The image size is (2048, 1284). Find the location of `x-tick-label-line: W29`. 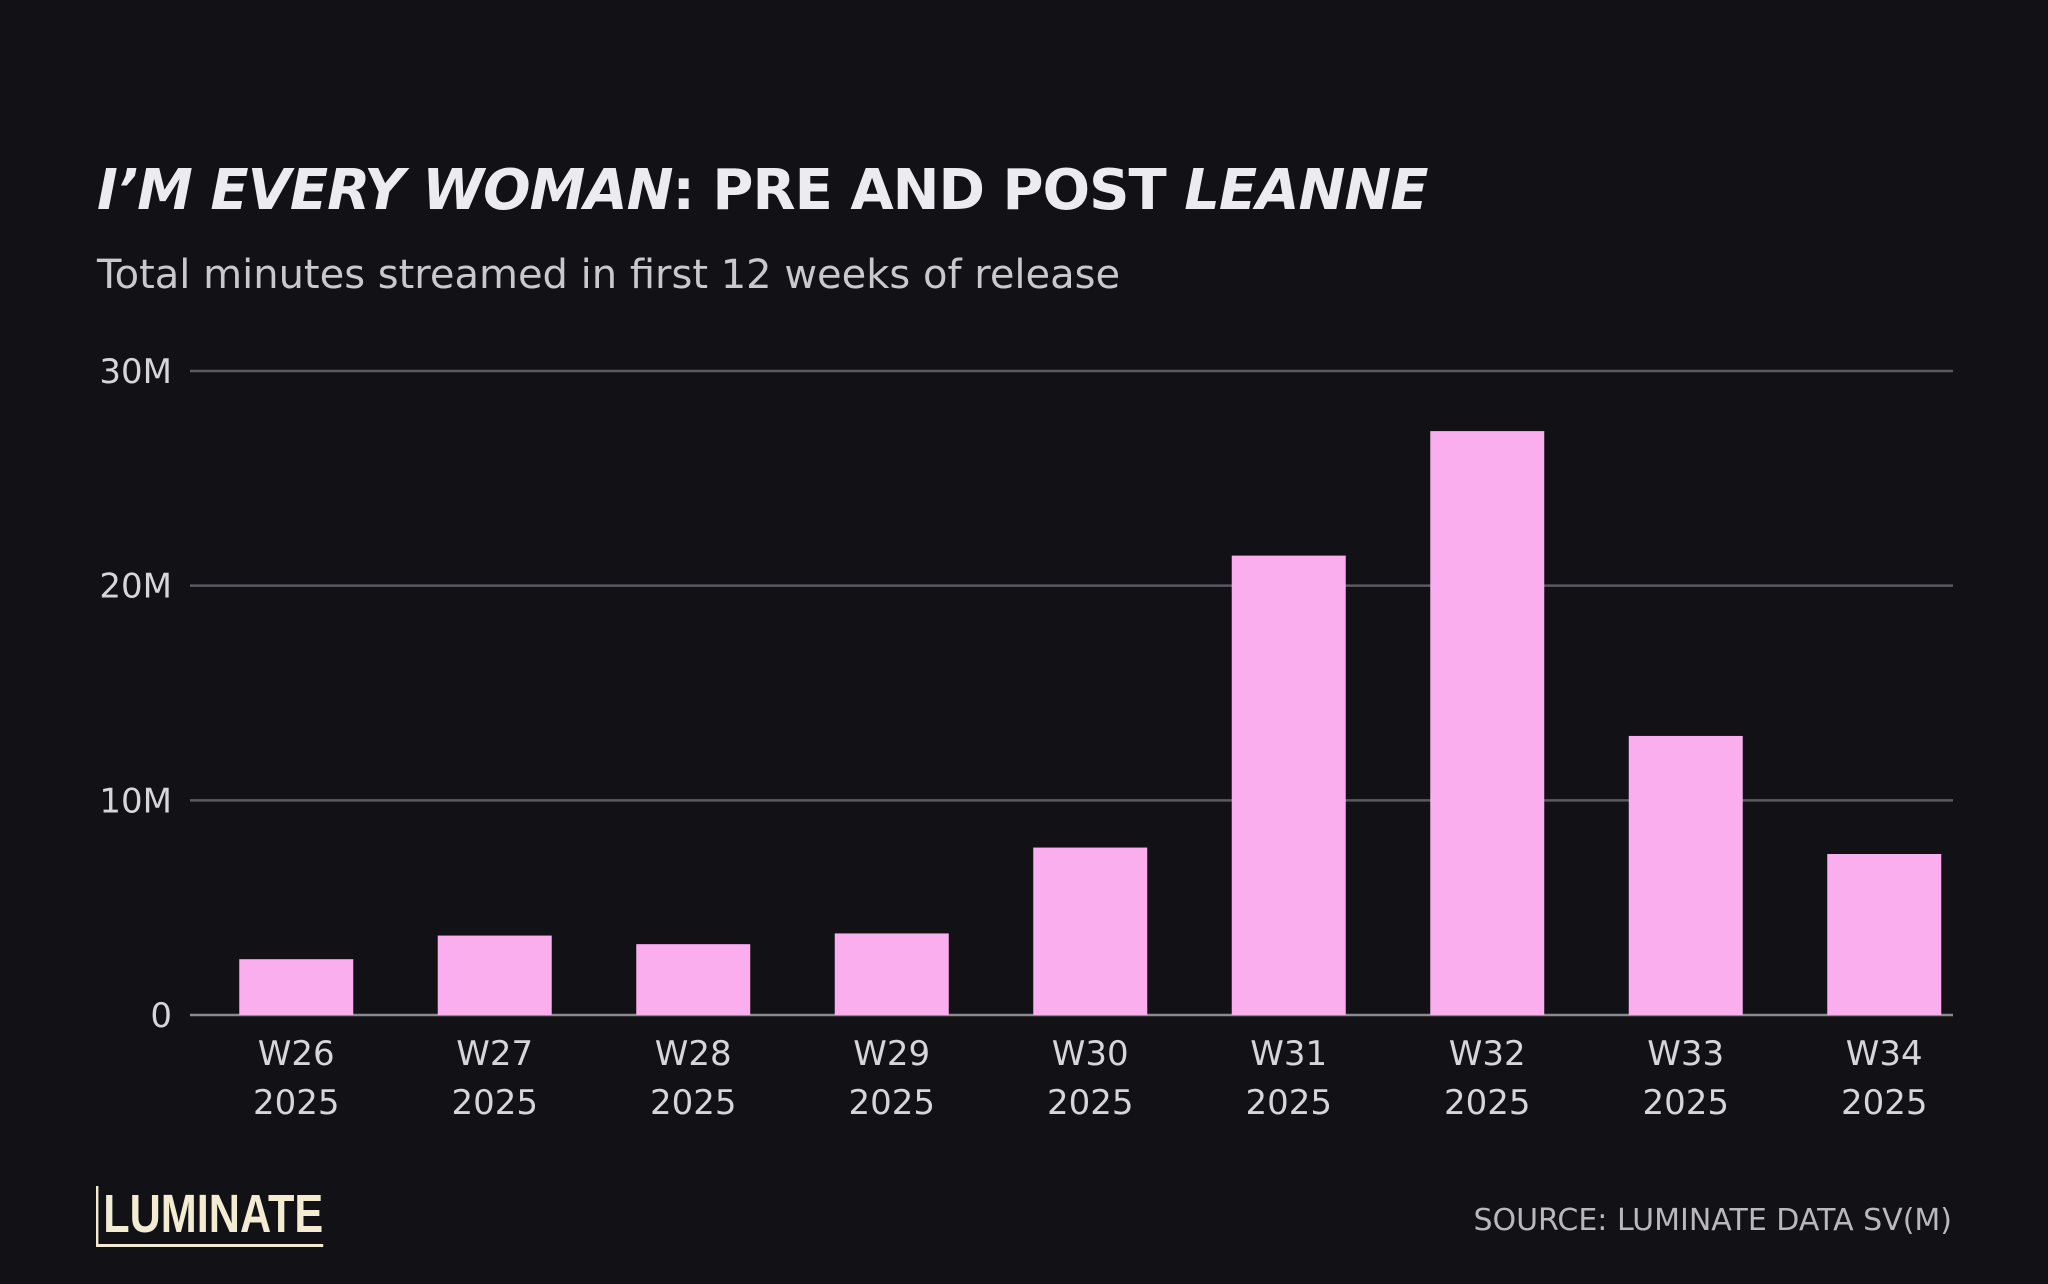

x-tick-label-line: W29 is located at coordinates (891, 1054).